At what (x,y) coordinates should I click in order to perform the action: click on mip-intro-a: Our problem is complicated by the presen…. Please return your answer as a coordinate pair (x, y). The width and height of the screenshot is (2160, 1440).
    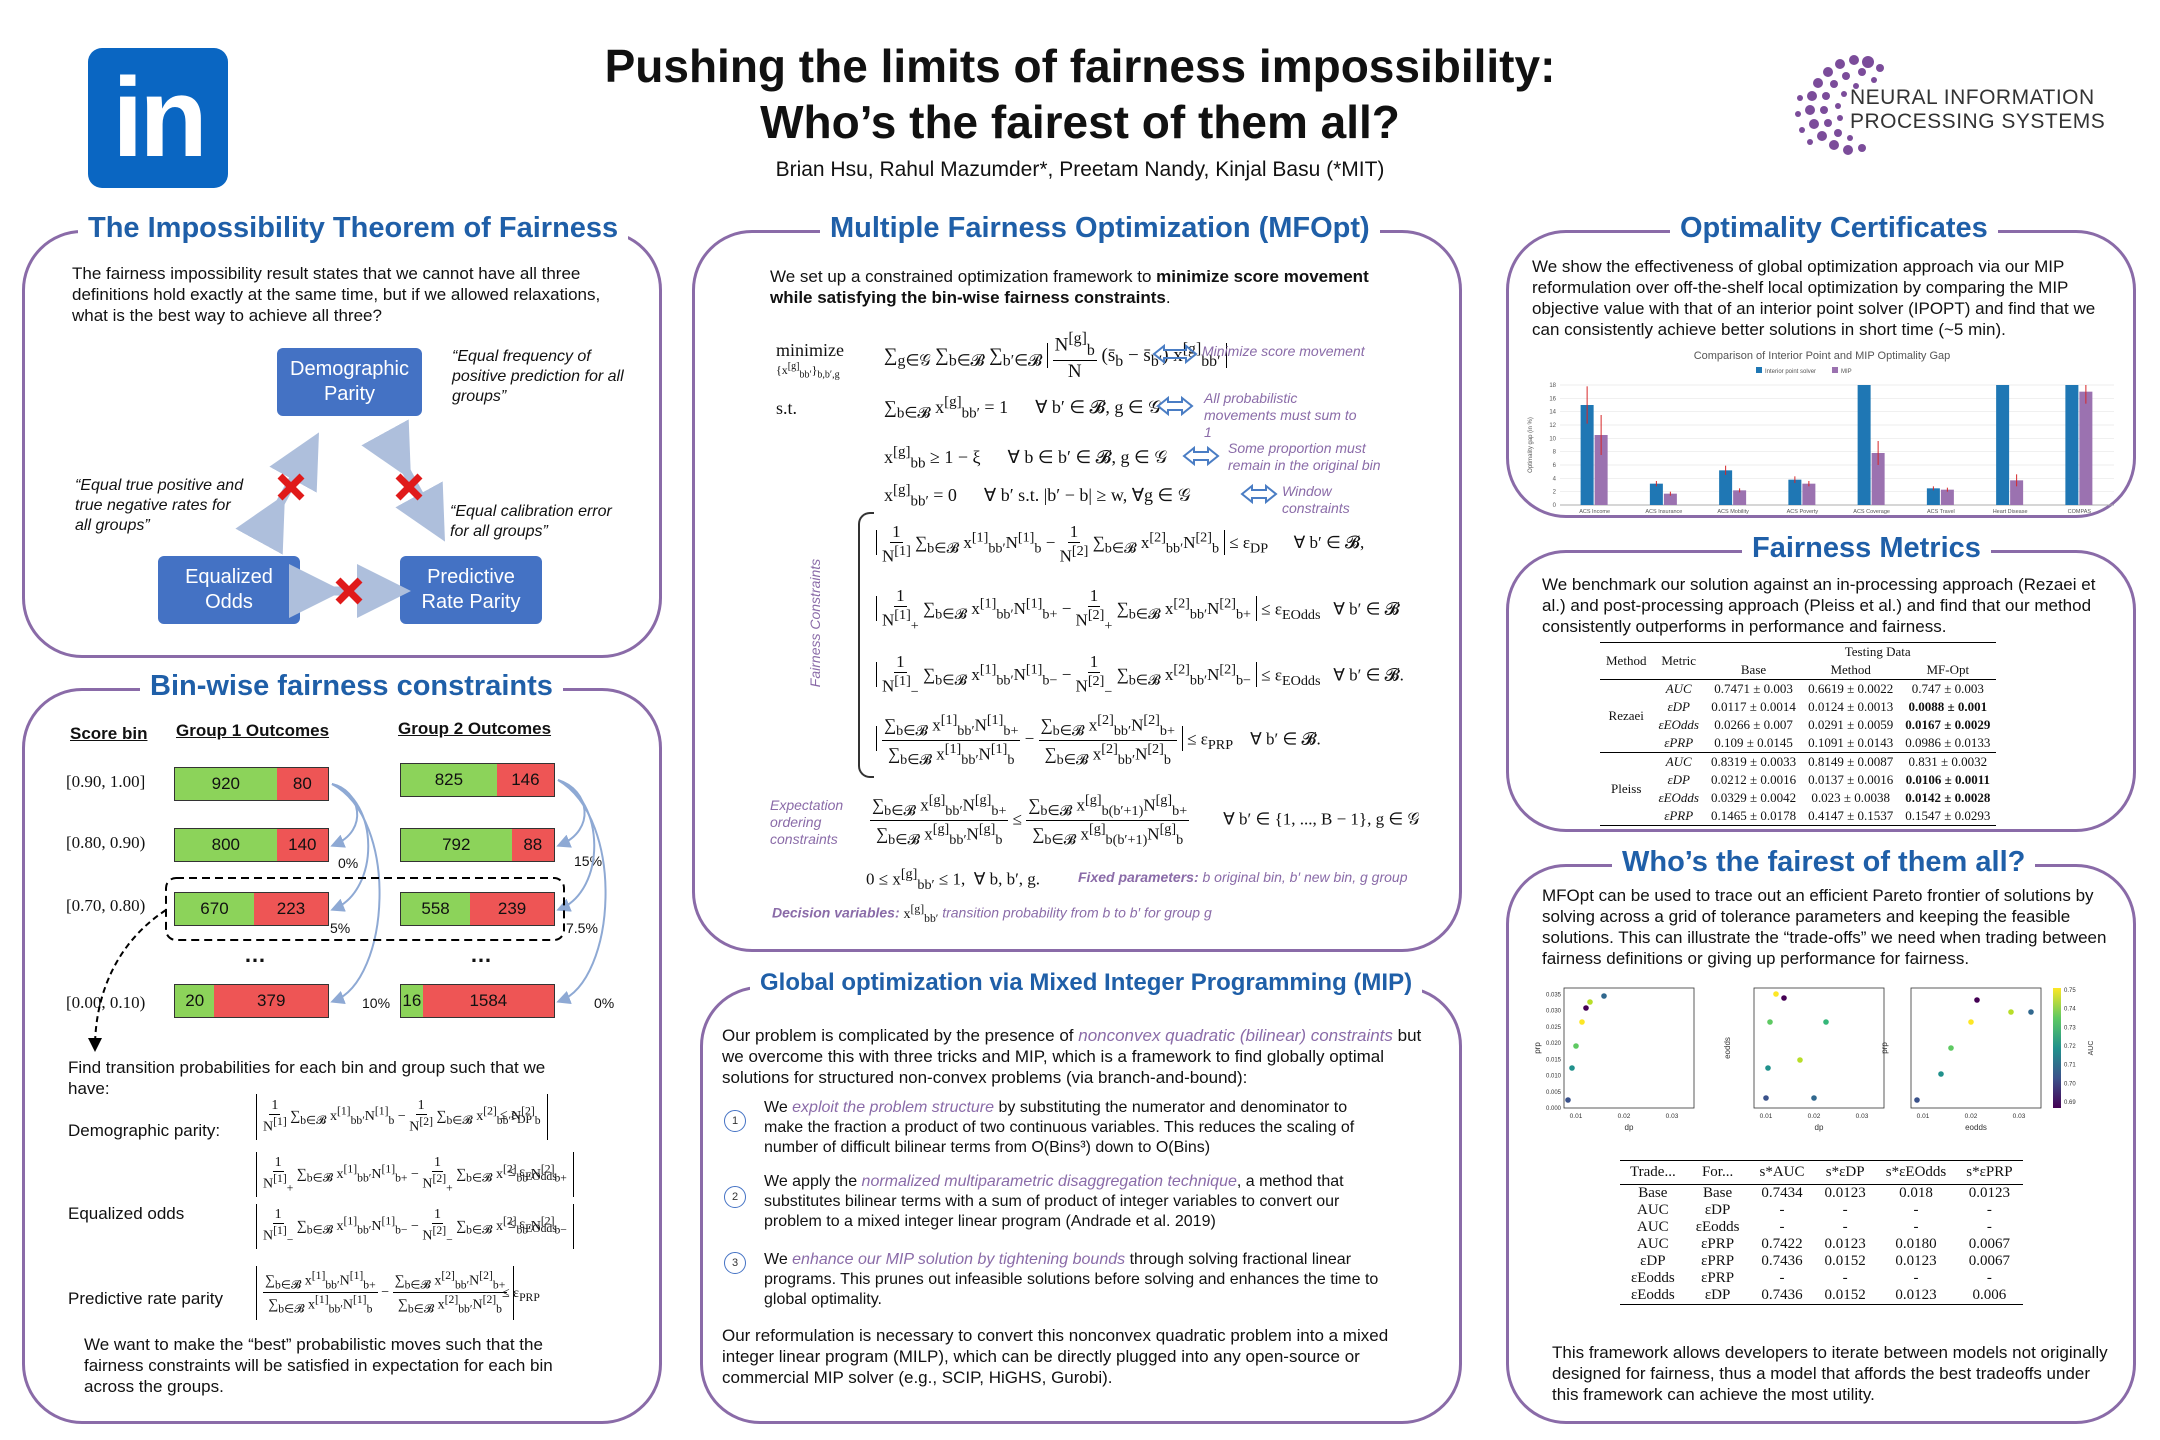
    Looking at the image, I should click on (900, 1035).